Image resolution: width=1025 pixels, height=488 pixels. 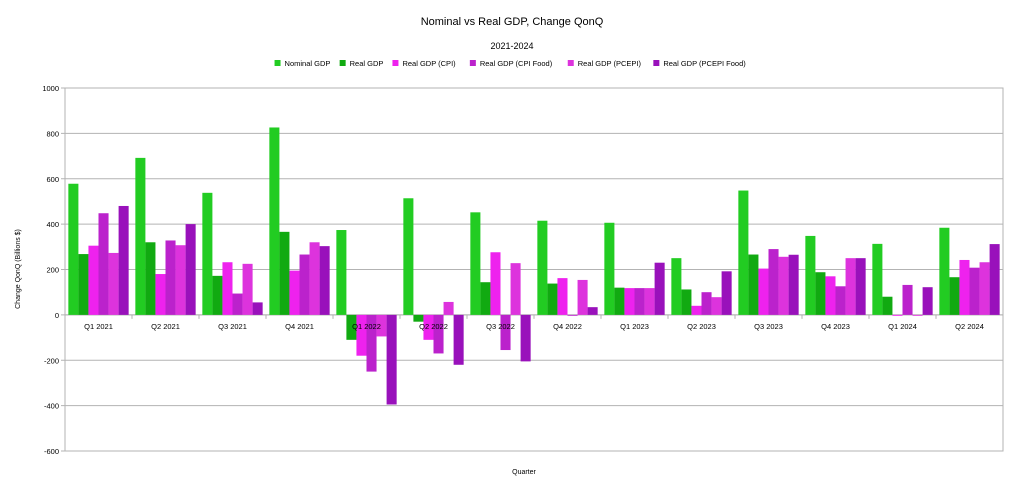 What do you see at coordinates (367, 63) in the screenshot?
I see `legend-label: Real GDP` at bounding box center [367, 63].